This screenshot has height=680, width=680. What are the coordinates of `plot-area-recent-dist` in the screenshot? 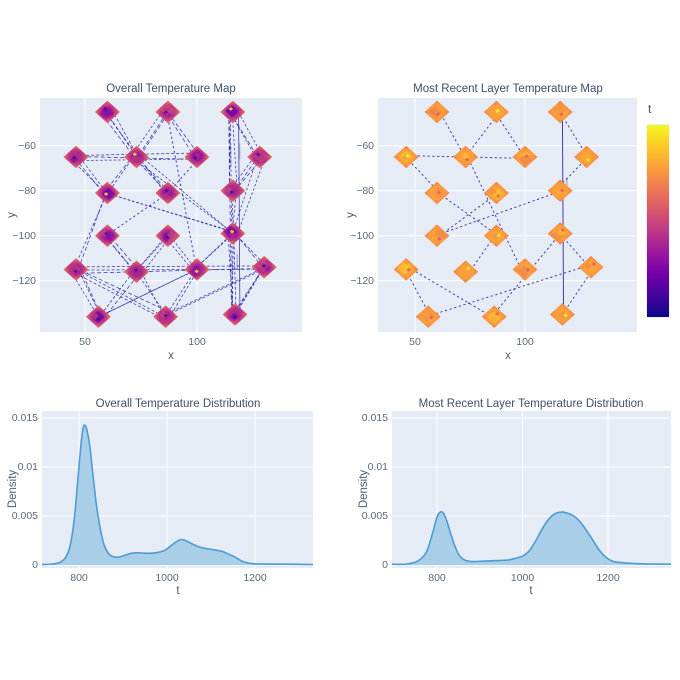 It's located at (531, 489).